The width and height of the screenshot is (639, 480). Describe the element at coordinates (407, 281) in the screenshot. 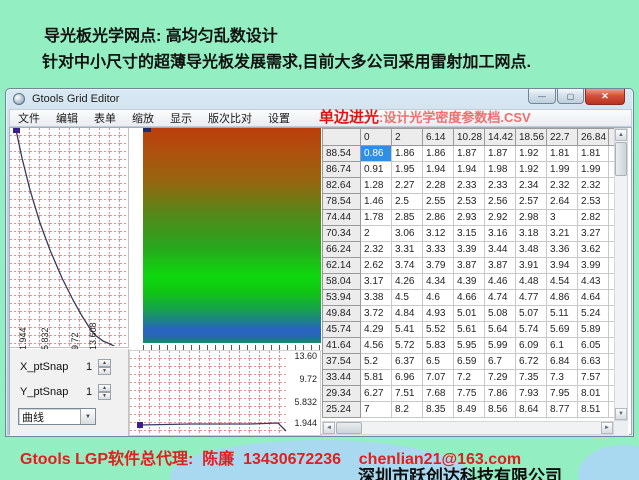

I see `cell-r8-c1: 4.26` at that location.